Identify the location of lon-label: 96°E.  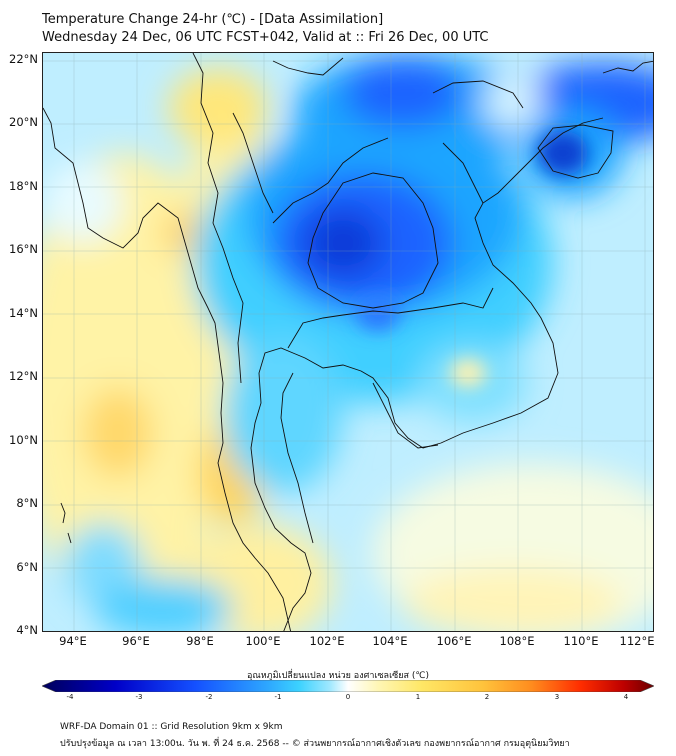
(136, 641).